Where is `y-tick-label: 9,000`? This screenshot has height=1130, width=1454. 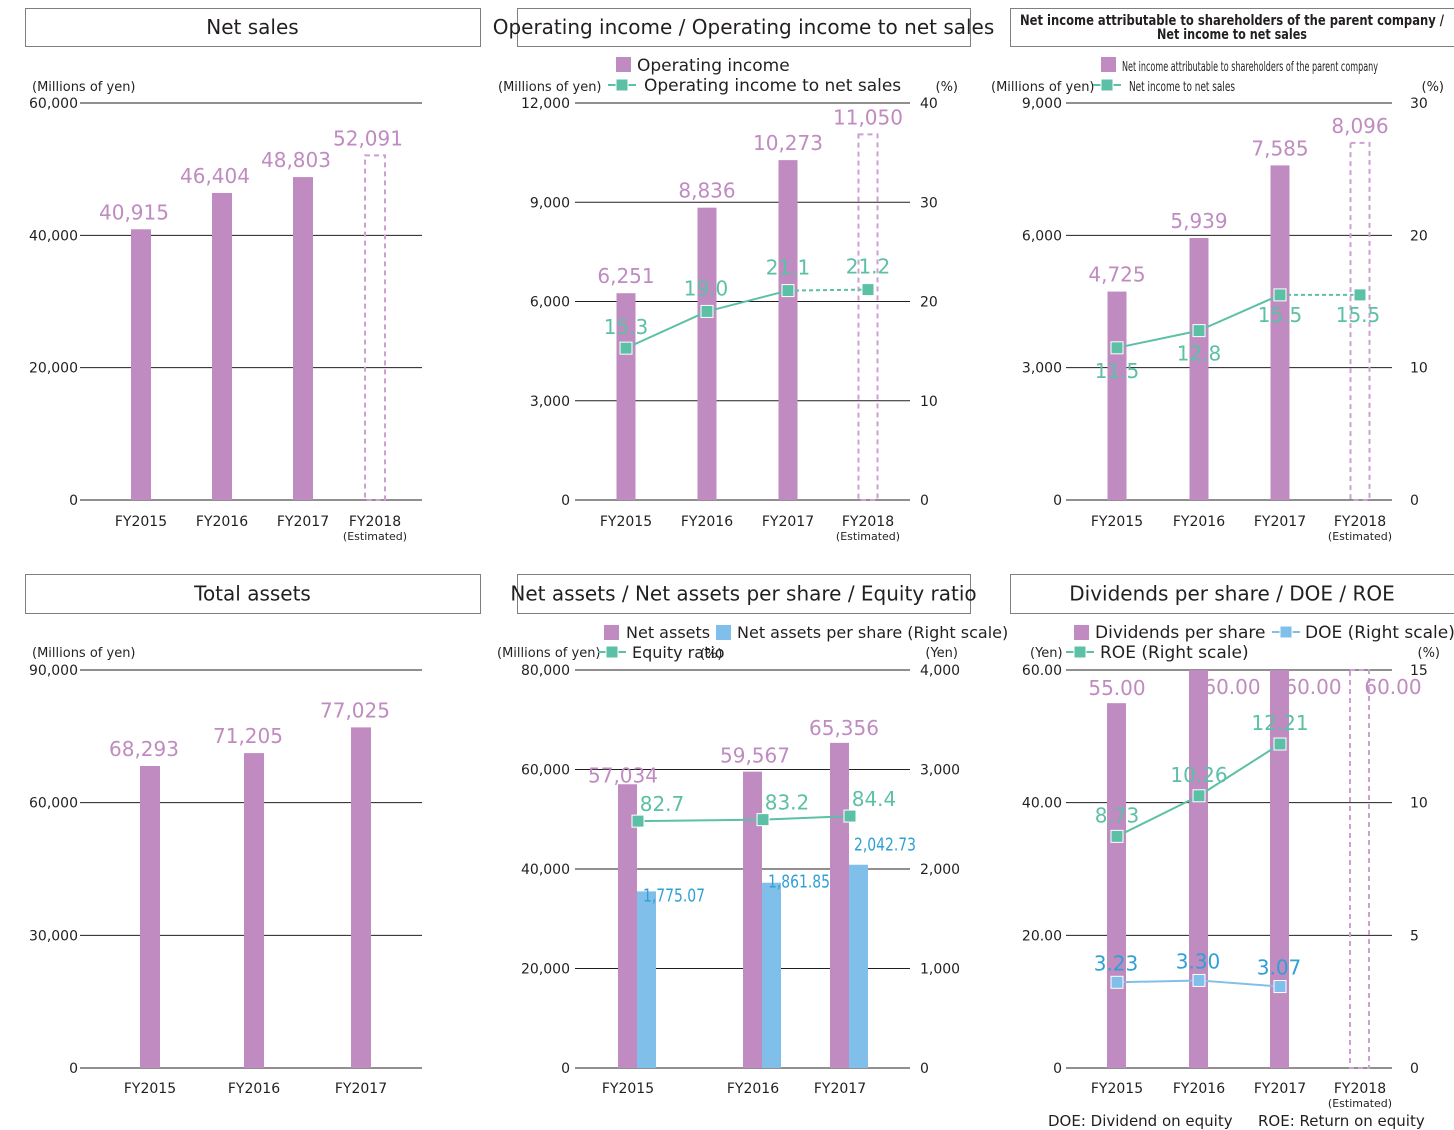 y-tick-label: 9,000 is located at coordinates (550, 203).